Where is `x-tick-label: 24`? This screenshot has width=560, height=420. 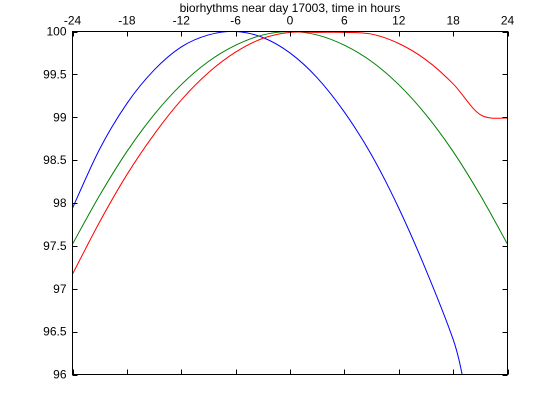
x-tick-label: 24 is located at coordinates (508, 21).